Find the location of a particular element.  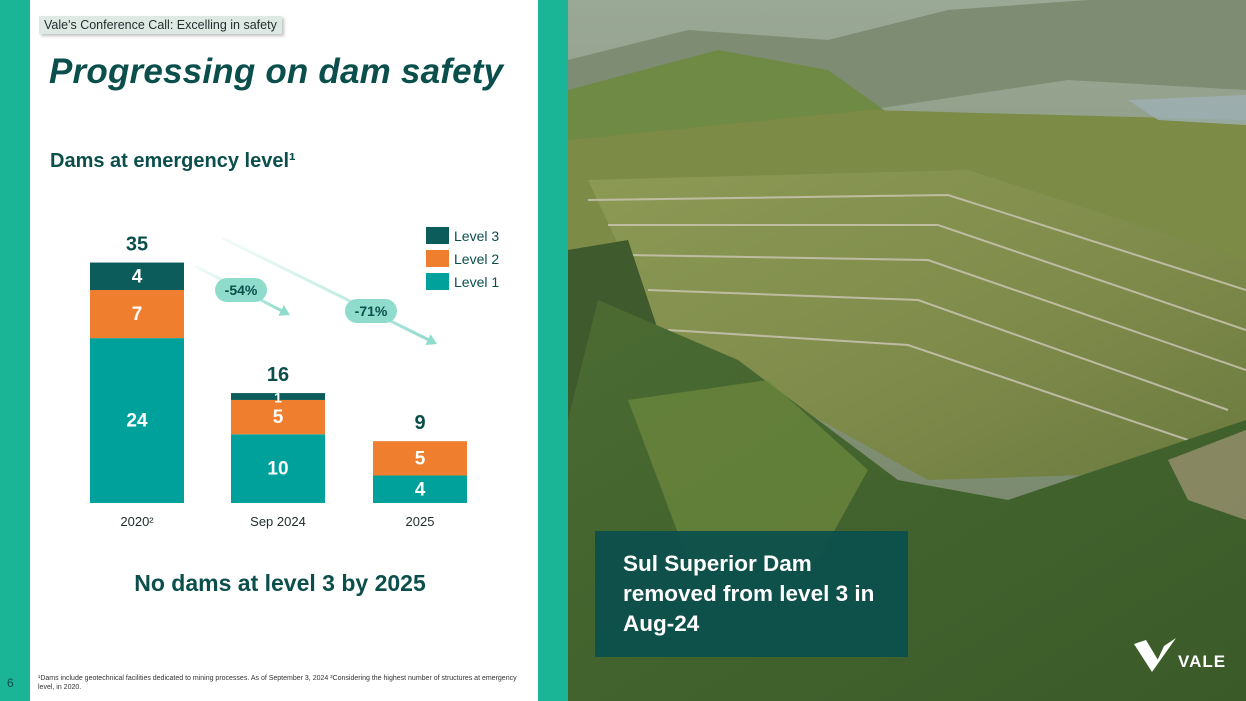

divider-strip is located at coordinates (553, 350).